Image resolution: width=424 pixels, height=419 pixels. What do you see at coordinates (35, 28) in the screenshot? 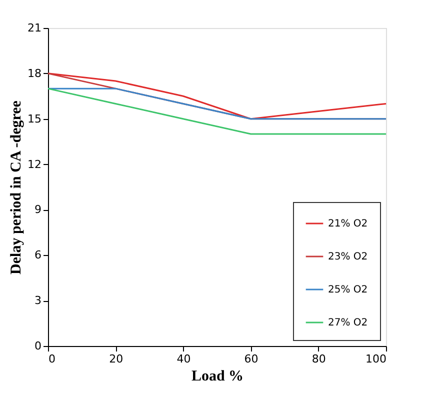
I see `y-tick-label: 21` at bounding box center [35, 28].